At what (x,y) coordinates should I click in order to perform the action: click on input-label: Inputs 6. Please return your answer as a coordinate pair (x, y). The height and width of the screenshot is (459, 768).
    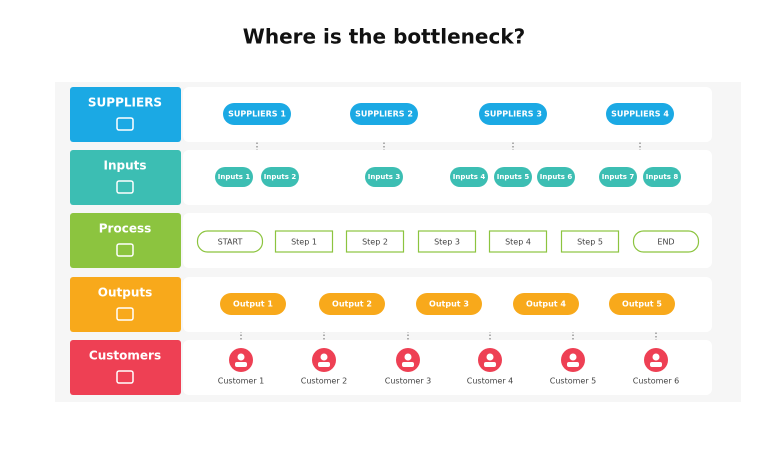
    Looking at the image, I should click on (556, 177).